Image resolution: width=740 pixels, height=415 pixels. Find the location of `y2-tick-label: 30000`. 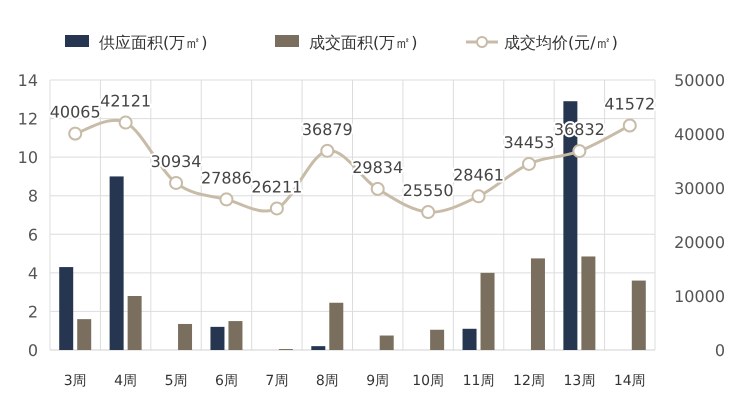

y2-tick-label: 30000 is located at coordinates (699, 188).